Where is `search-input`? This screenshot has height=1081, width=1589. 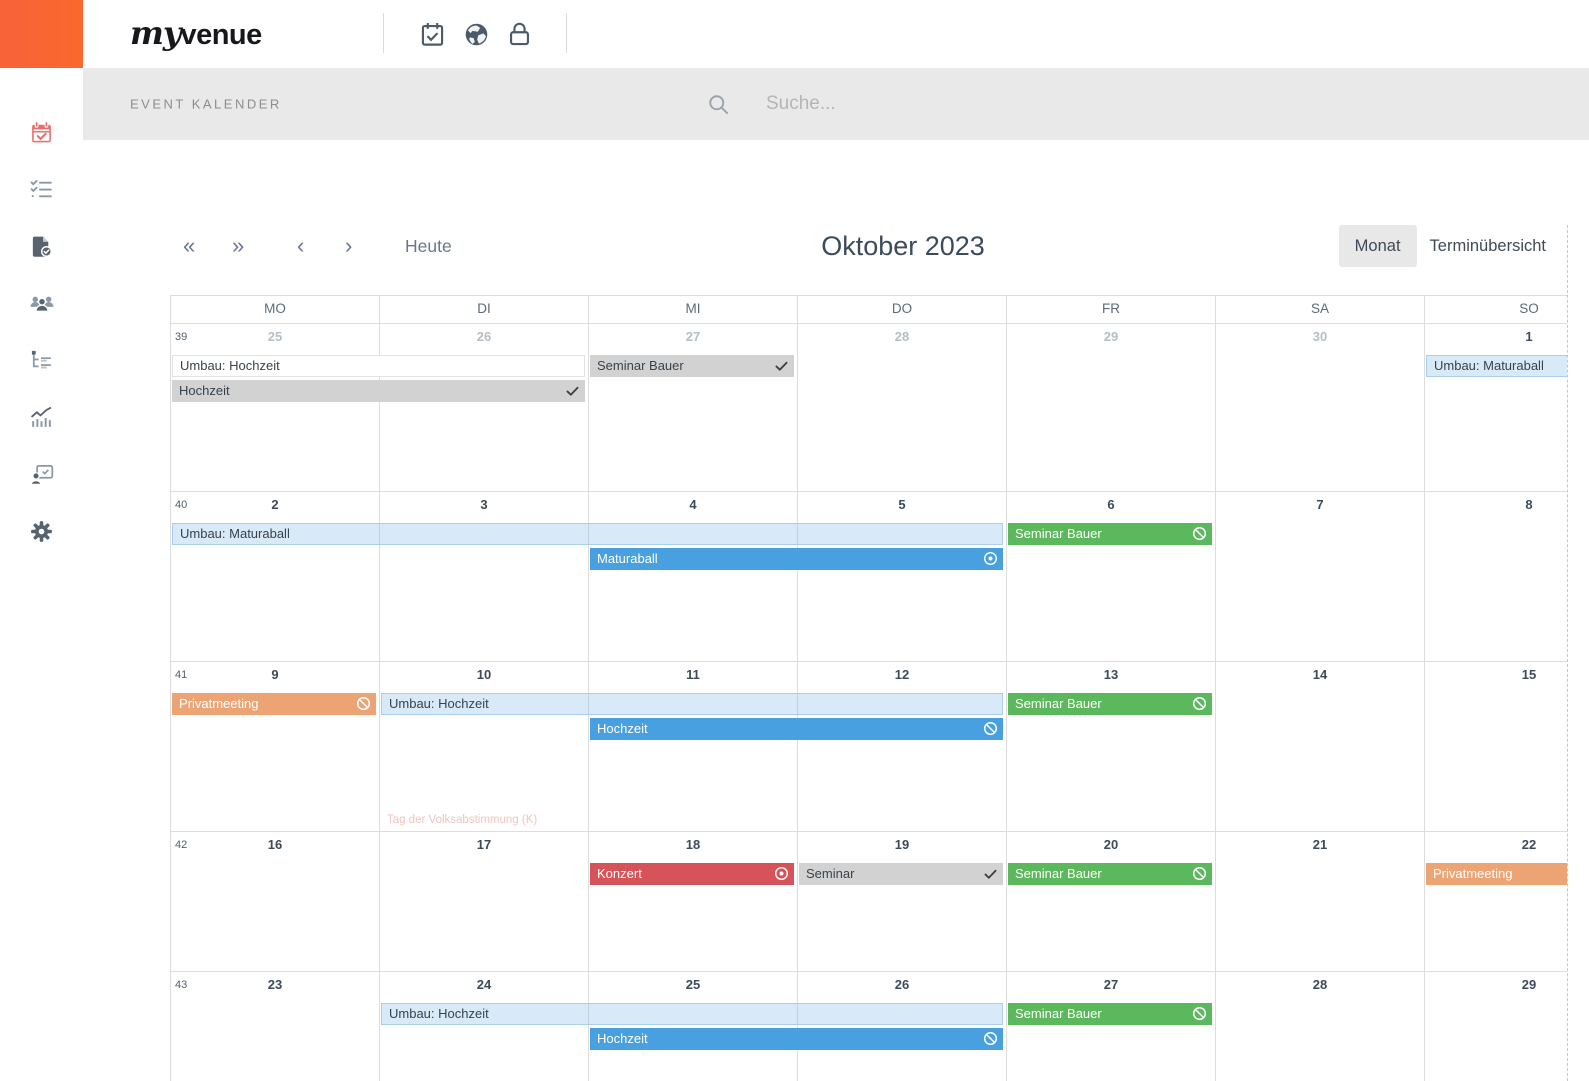 search-input is located at coordinates (1046, 104).